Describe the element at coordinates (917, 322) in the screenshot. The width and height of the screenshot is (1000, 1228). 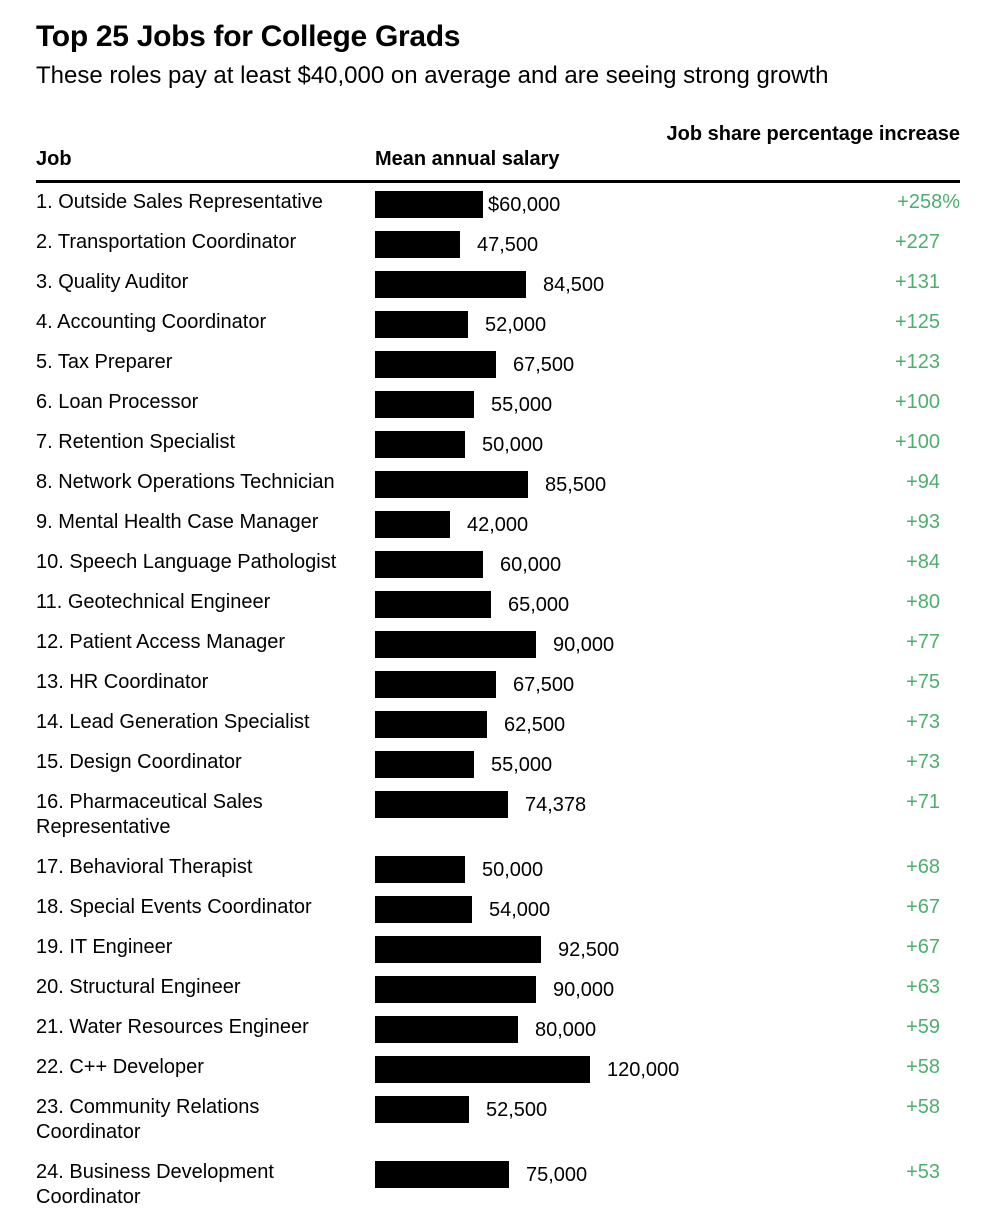
I see `growth-label: +125` at that location.